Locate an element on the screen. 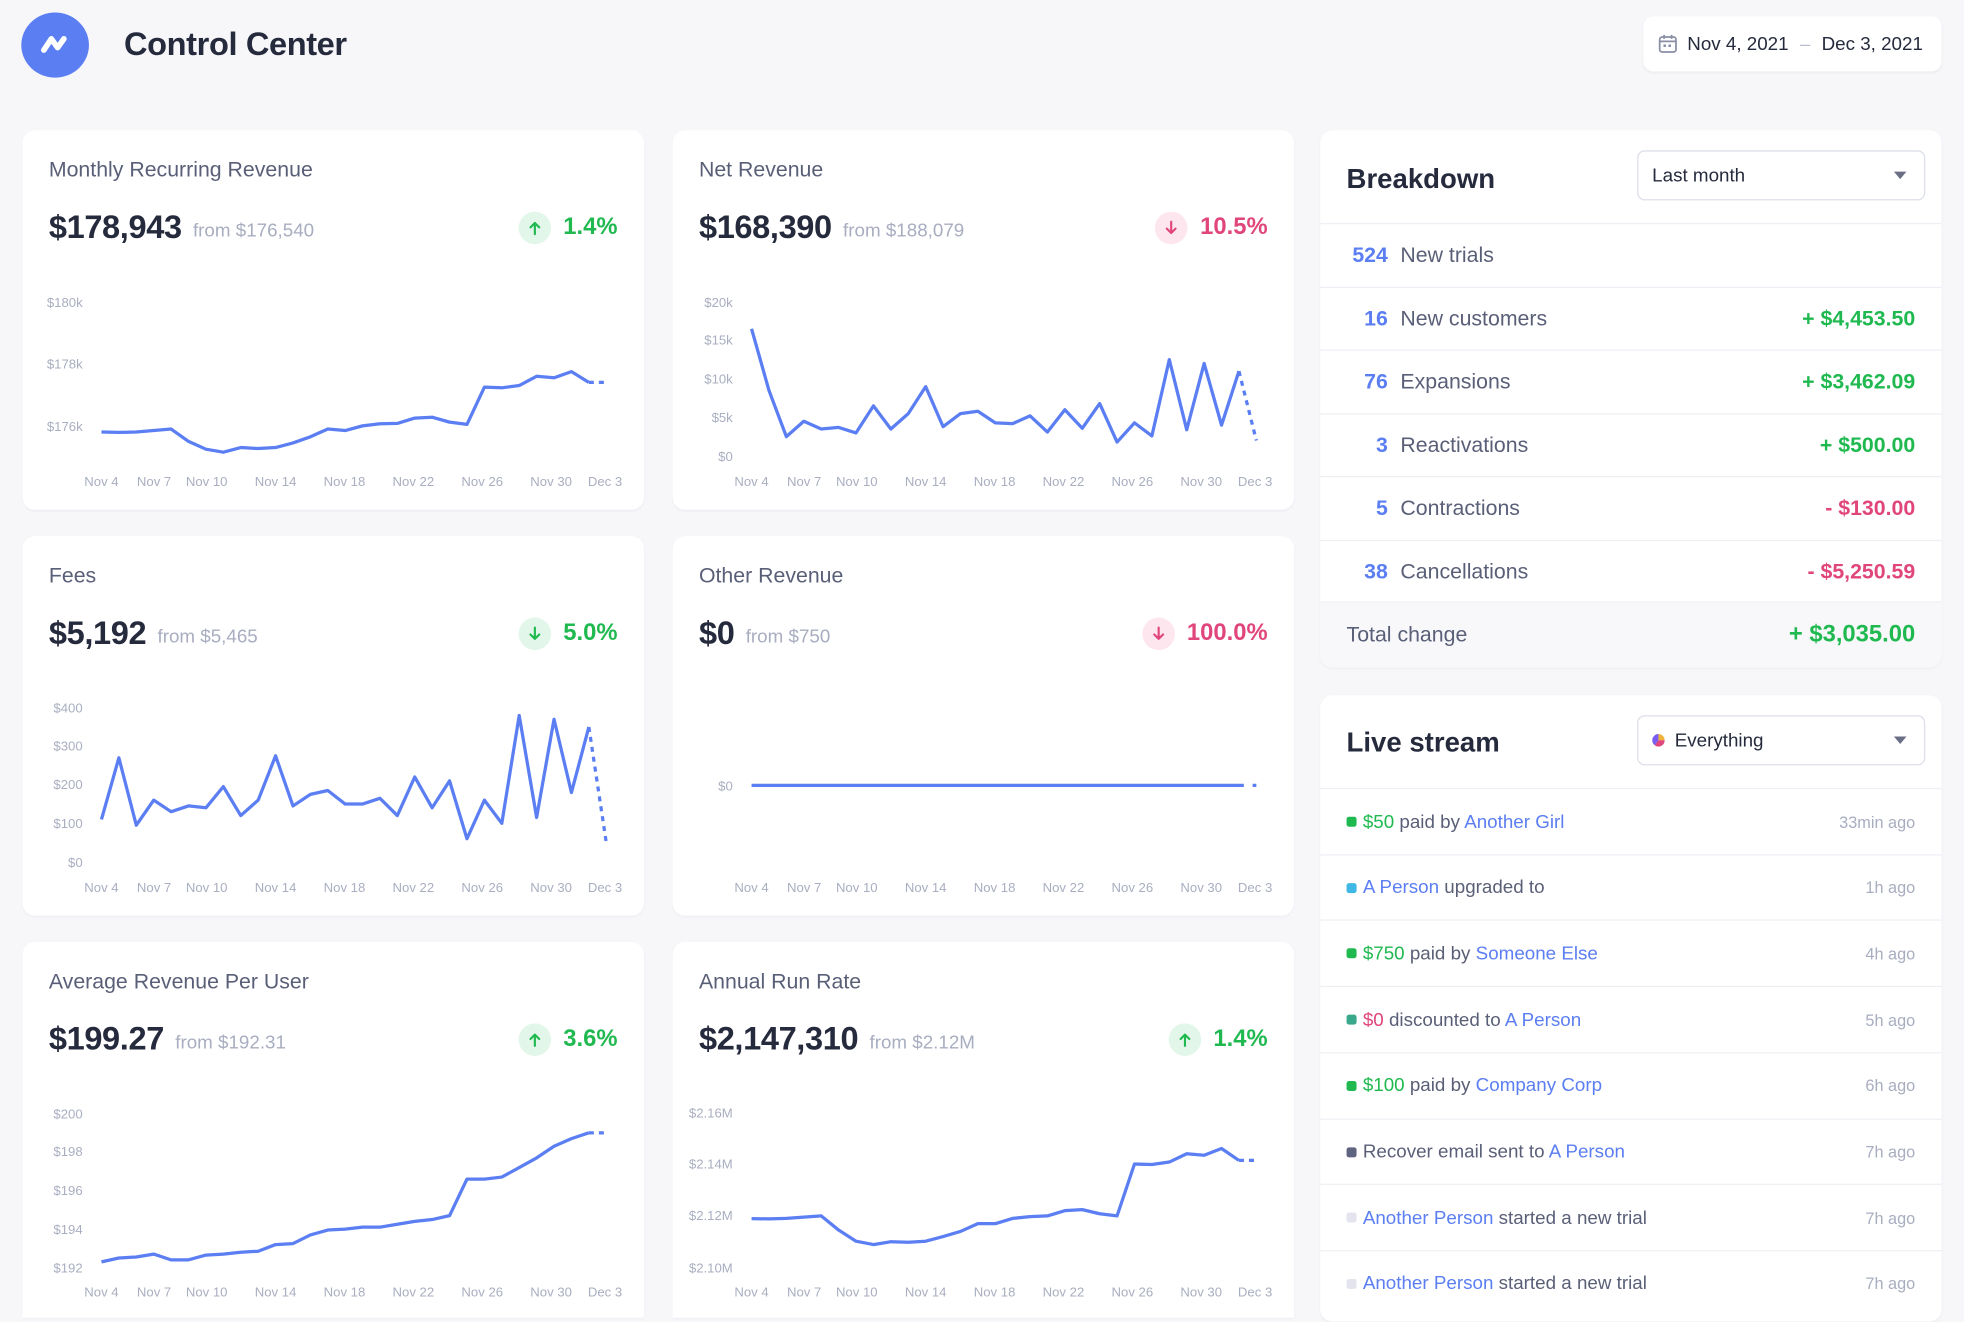 The width and height of the screenshot is (1964, 1322). chevron-down-icon is located at coordinates (1900, 175).